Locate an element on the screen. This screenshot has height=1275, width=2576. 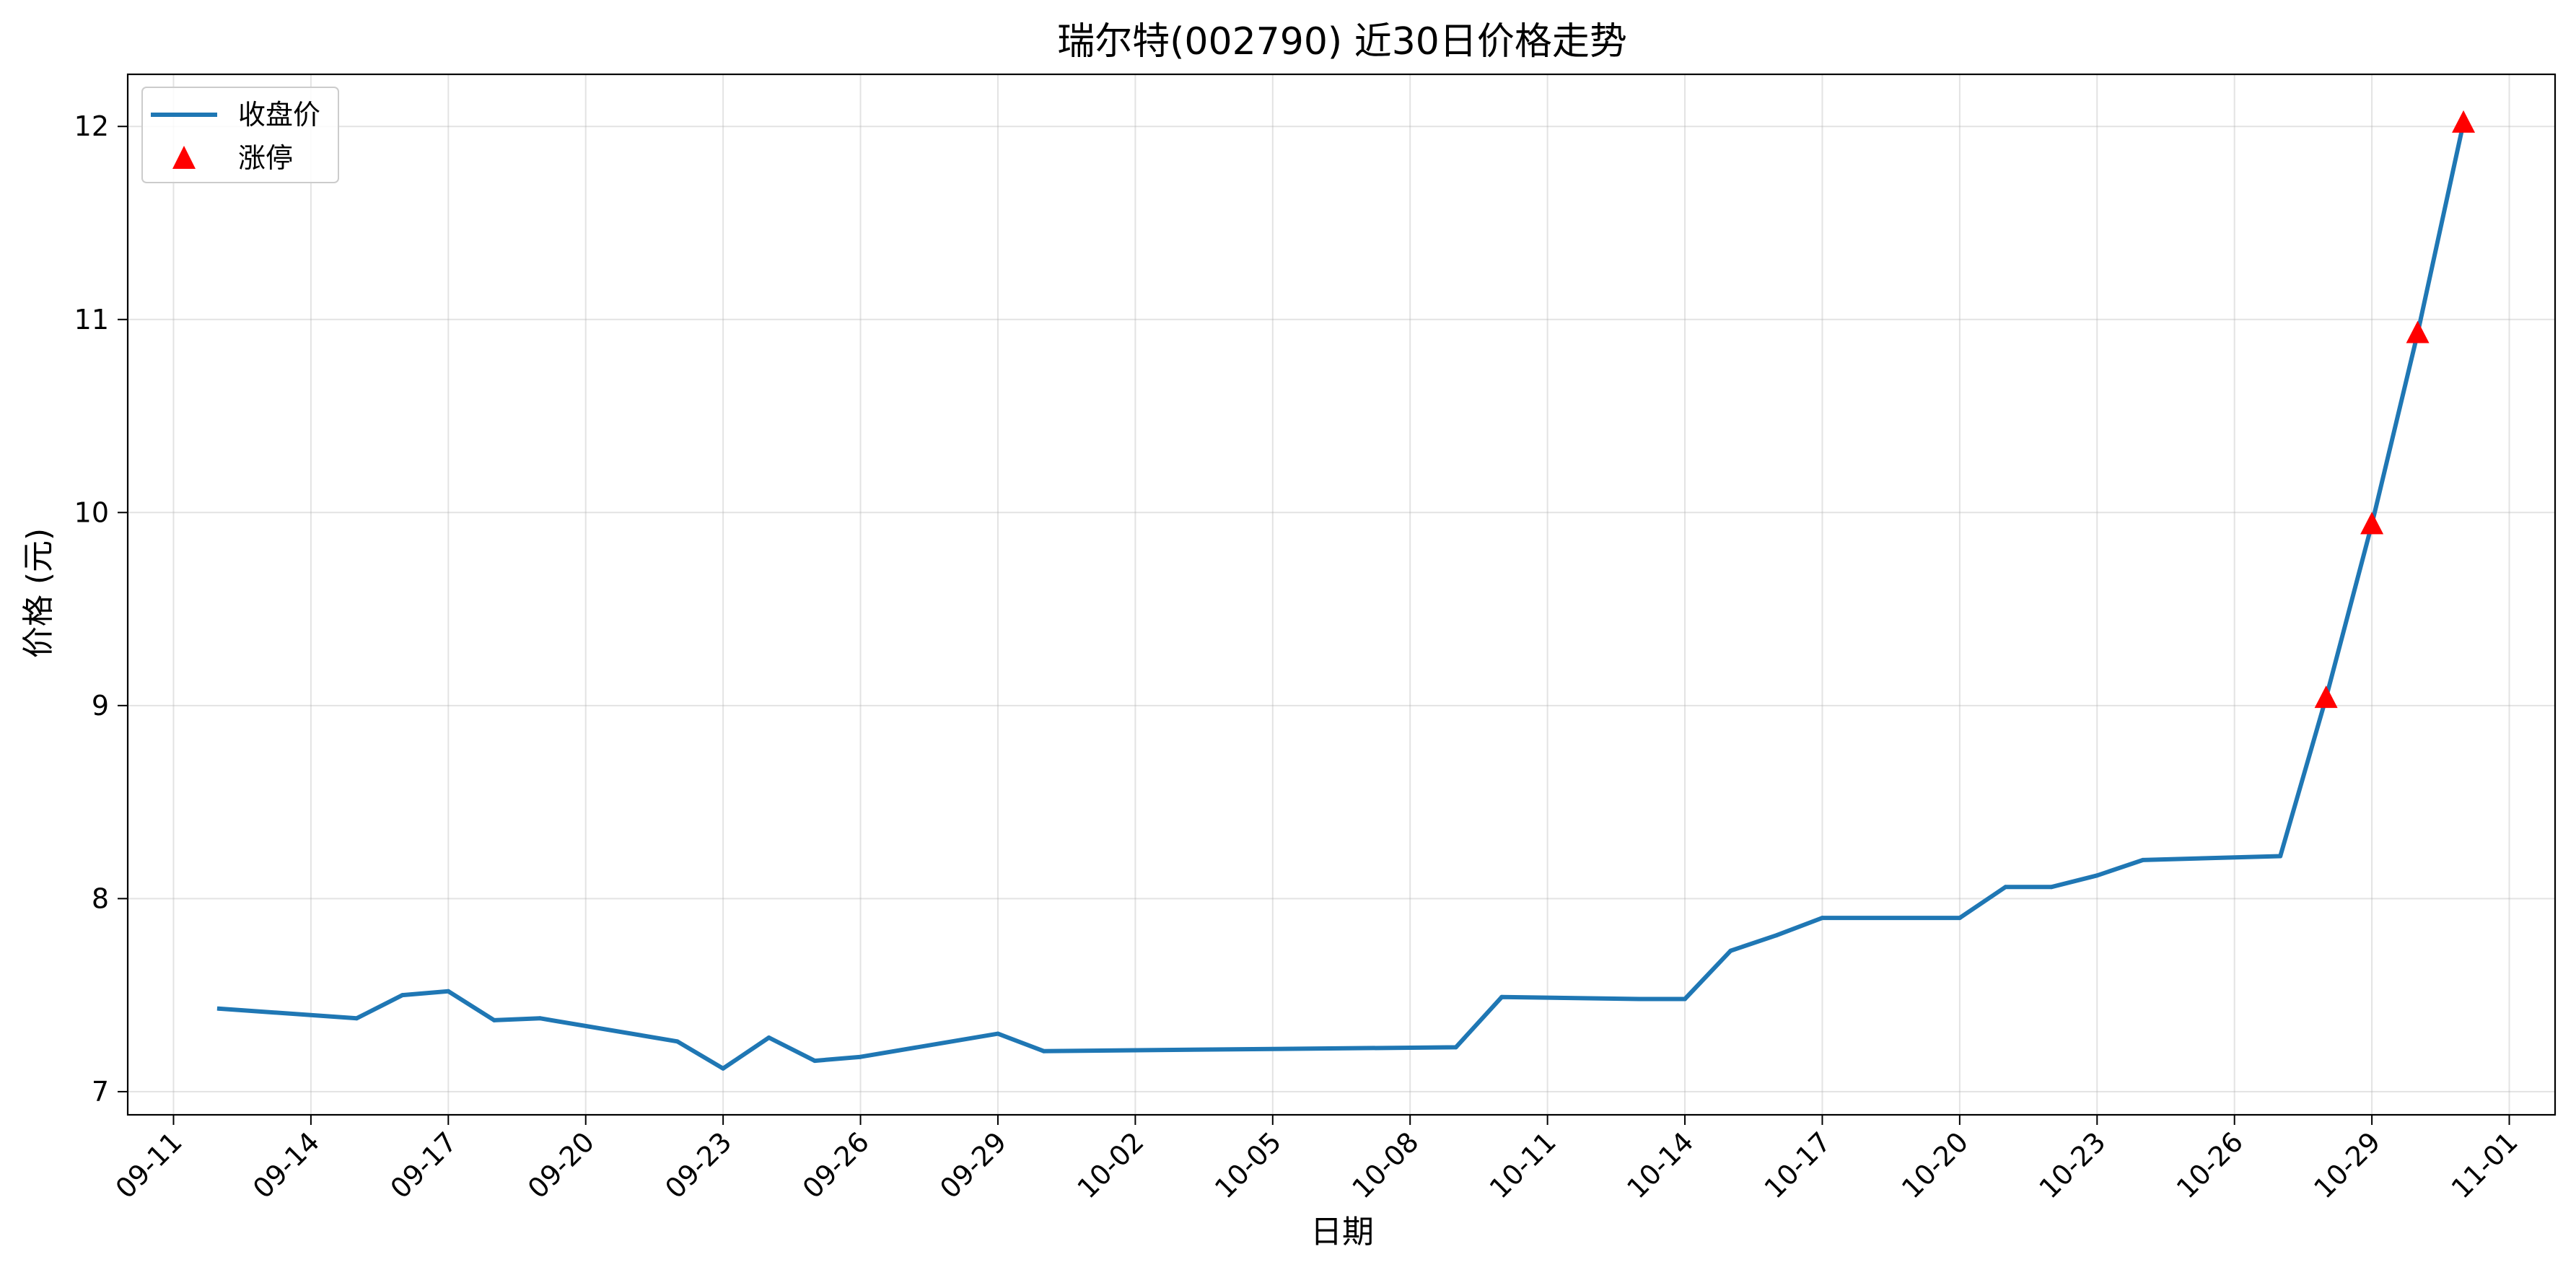
y-axis-label: 价格 (元) is located at coordinates (38, 593).